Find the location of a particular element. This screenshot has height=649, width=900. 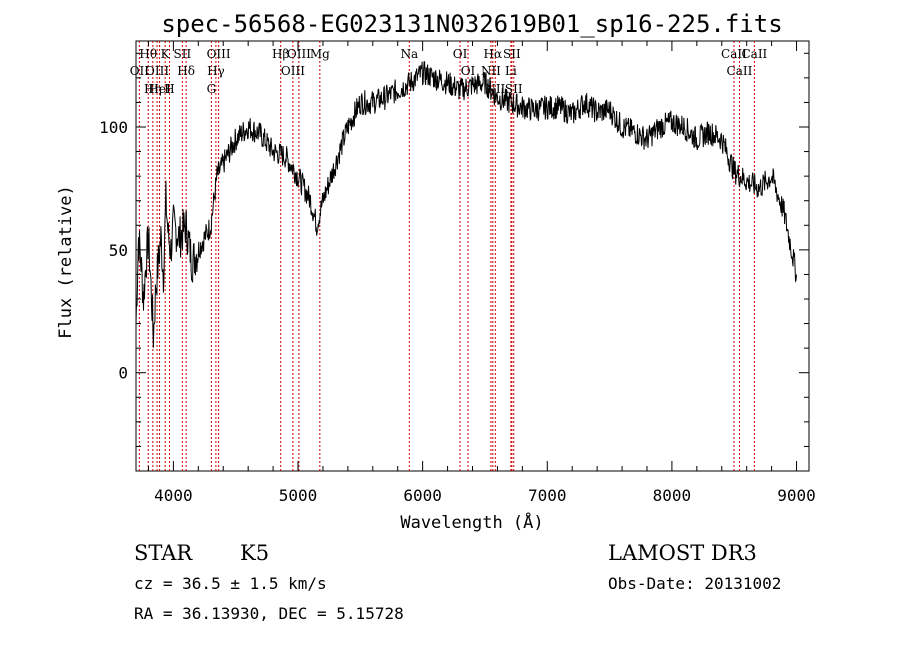

object-subclass: K5 is located at coordinates (254, 553).